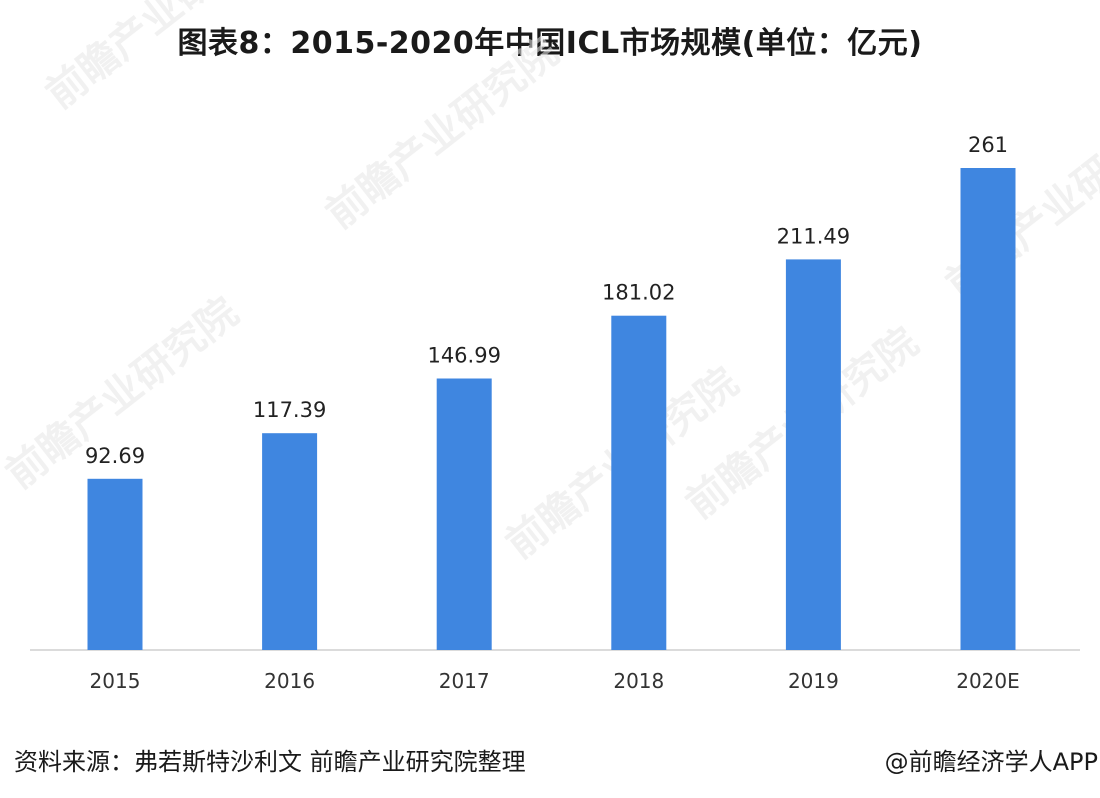  I want to click on bar-2019, so click(813, 454).